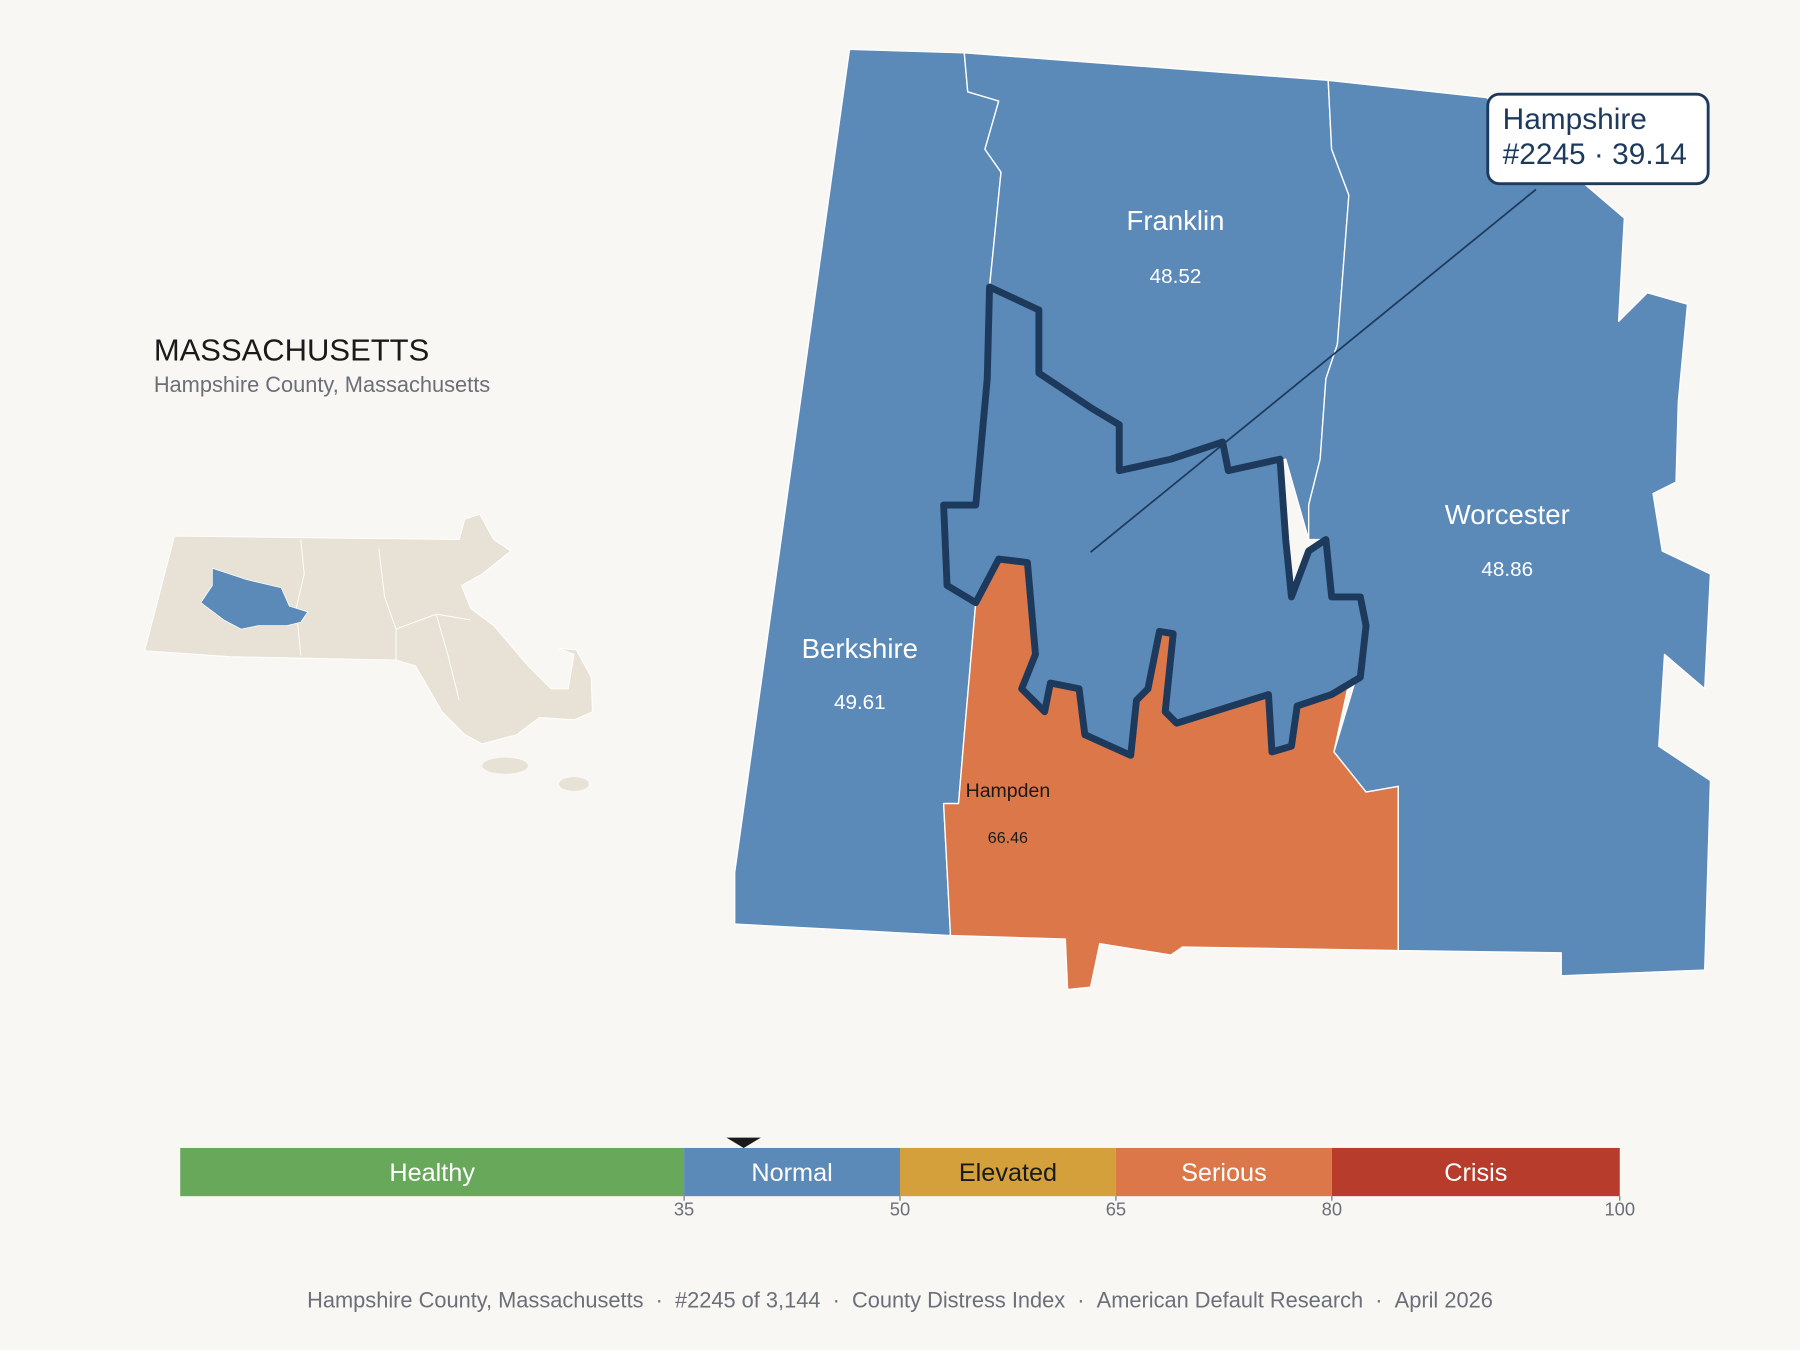  Describe the element at coordinates (900, 1208) in the screenshot. I see `tick-label: 50` at that location.